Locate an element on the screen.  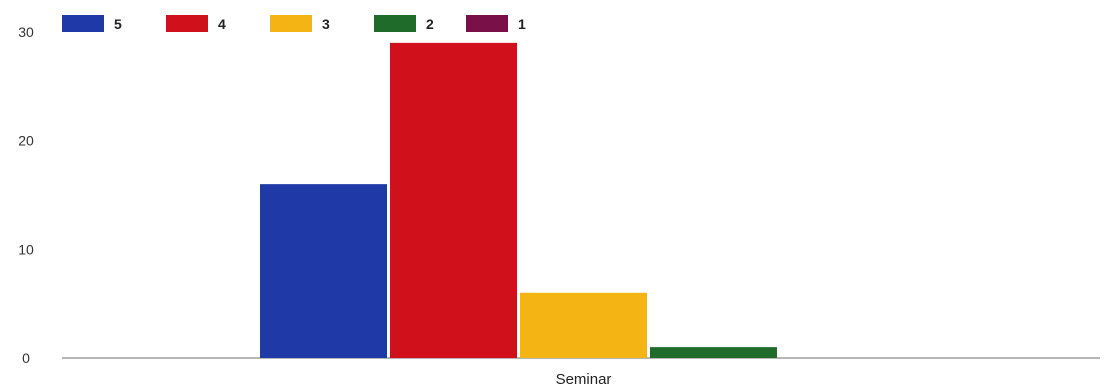
y-tick-label: 20 is located at coordinates (26, 141).